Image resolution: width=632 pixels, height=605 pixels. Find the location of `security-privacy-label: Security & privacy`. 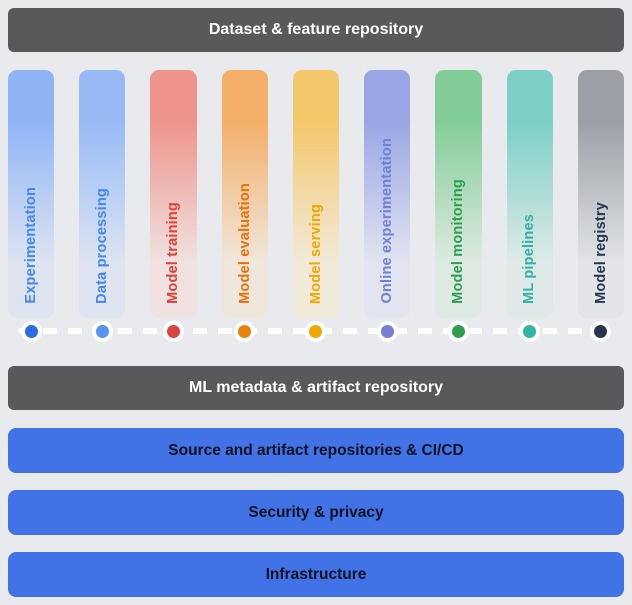

security-privacy-label: Security & privacy is located at coordinates (316, 512).